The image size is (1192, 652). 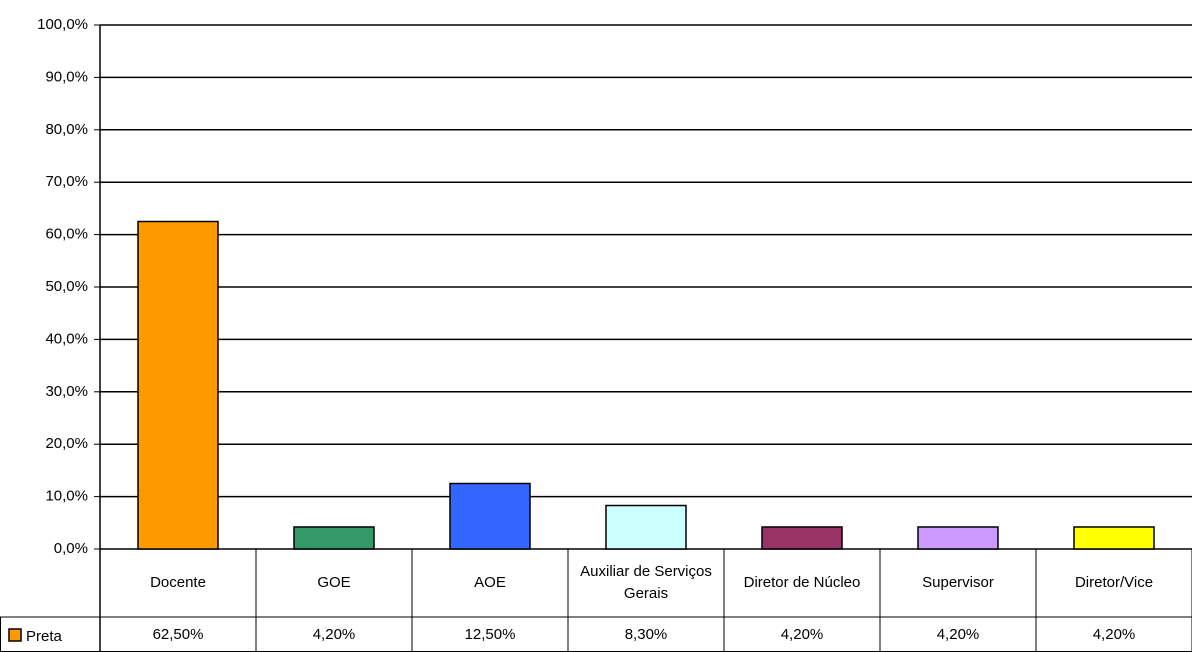 I want to click on y-tick-label: 80,0%, so click(x=66, y=129).